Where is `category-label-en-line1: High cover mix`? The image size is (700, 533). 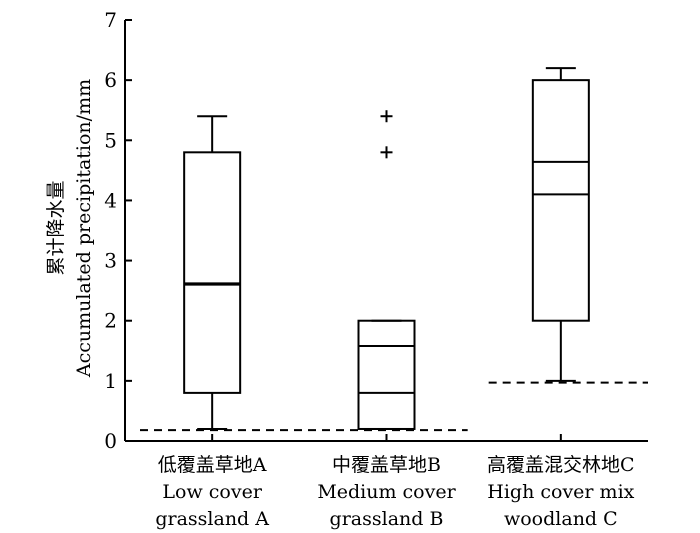 category-label-en-line1: High cover mix is located at coordinates (560, 492).